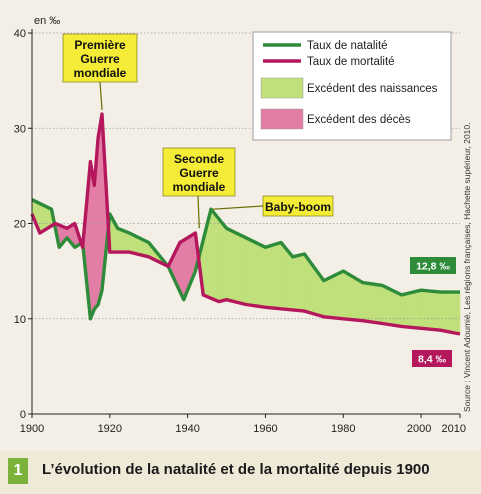  I want to click on ww1-callout-text: mondiale, so click(100, 73).